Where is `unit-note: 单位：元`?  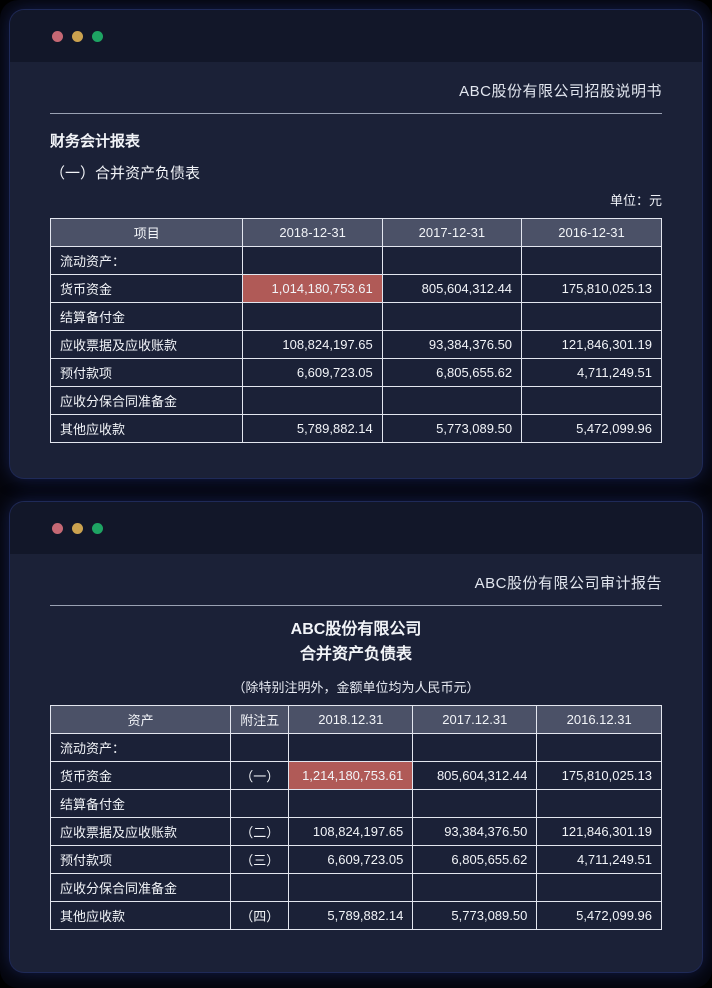 unit-note: 单位：元 is located at coordinates (635, 200).